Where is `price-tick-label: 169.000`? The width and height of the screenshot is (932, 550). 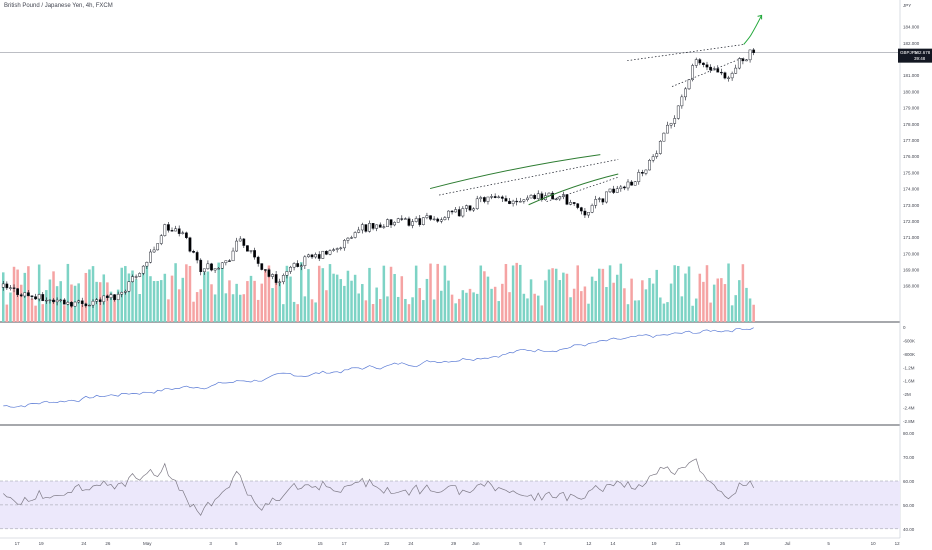
price-tick-label: 169.000 is located at coordinates (911, 270).